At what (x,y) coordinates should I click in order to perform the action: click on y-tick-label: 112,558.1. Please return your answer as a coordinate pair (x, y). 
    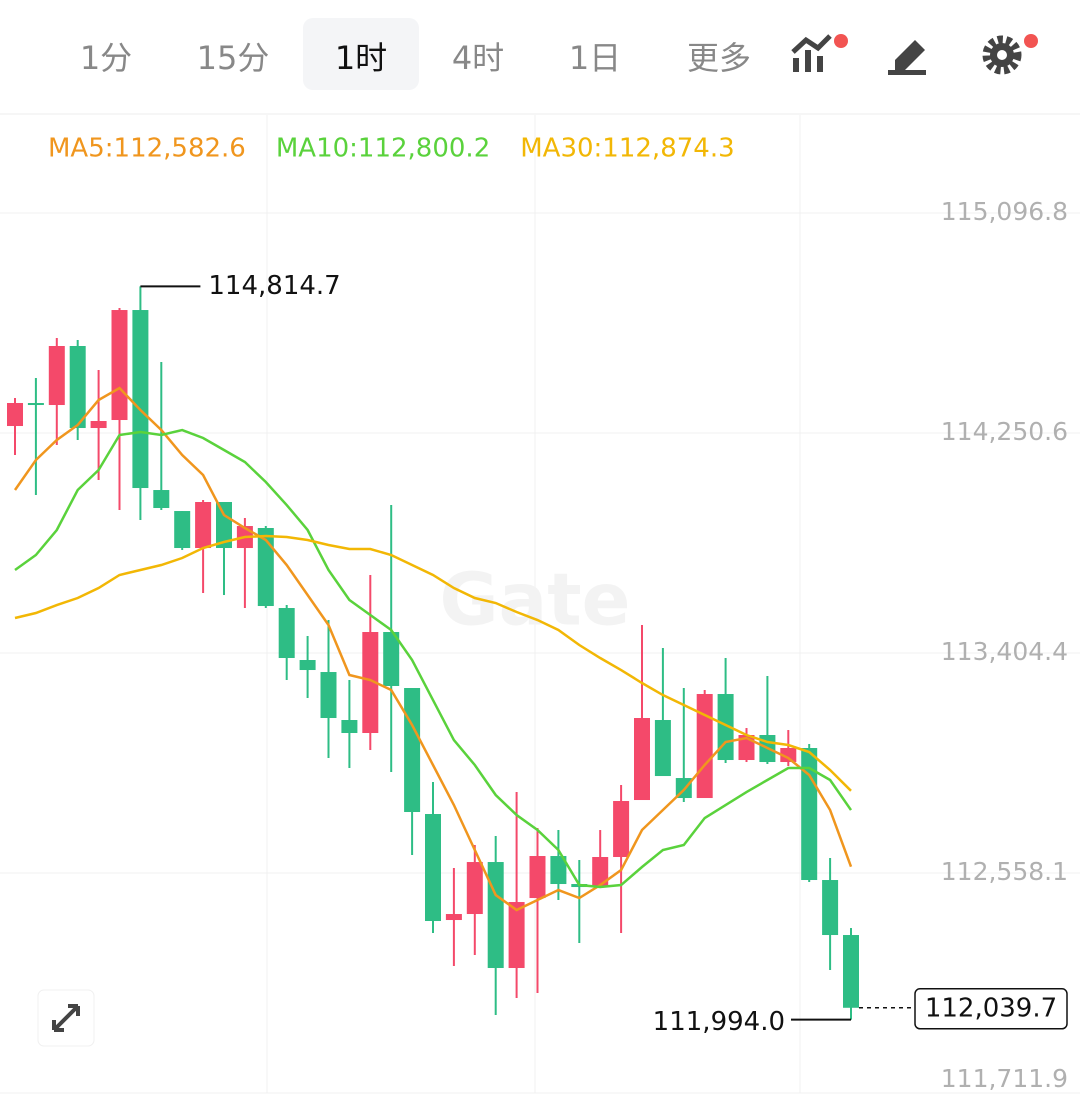
    Looking at the image, I should click on (1004, 871).